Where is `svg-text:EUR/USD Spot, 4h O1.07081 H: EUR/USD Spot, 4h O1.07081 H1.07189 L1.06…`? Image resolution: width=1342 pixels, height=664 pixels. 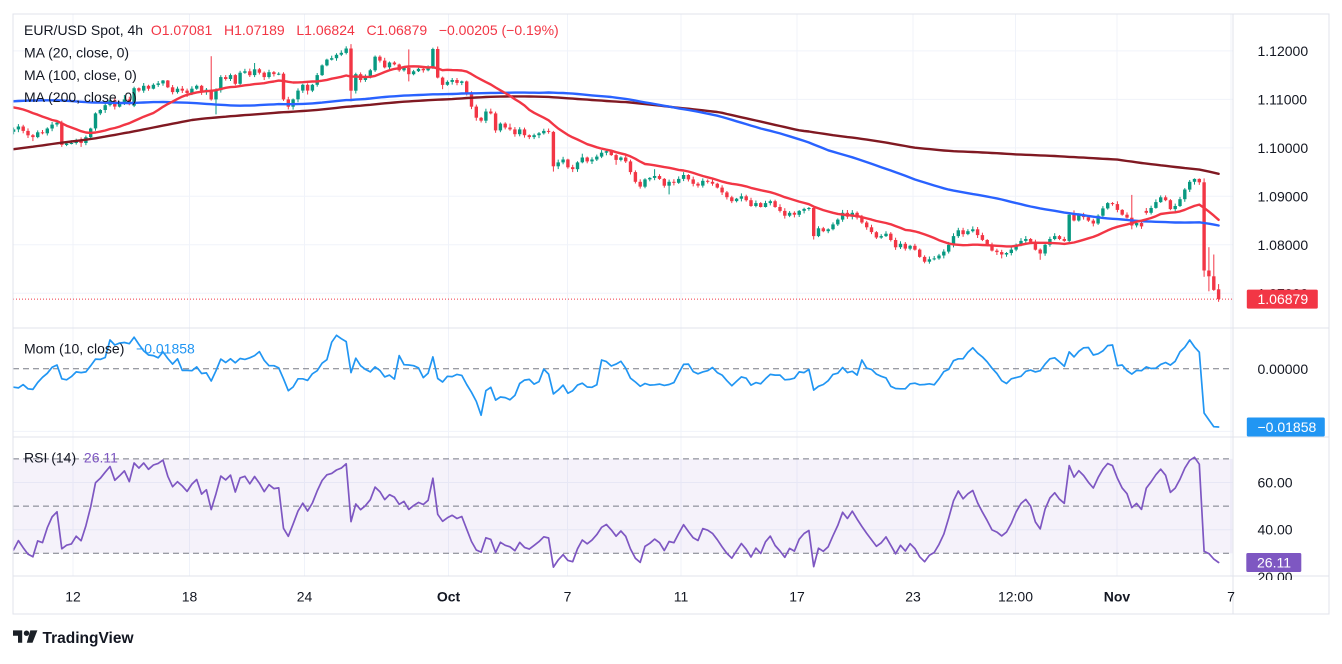 svg-text:EUR/USD Spot, 4h O1.07081 H: EUR/USD Spot, 4h O1.07081 H1.07189 L1.06… is located at coordinates (291, 30).